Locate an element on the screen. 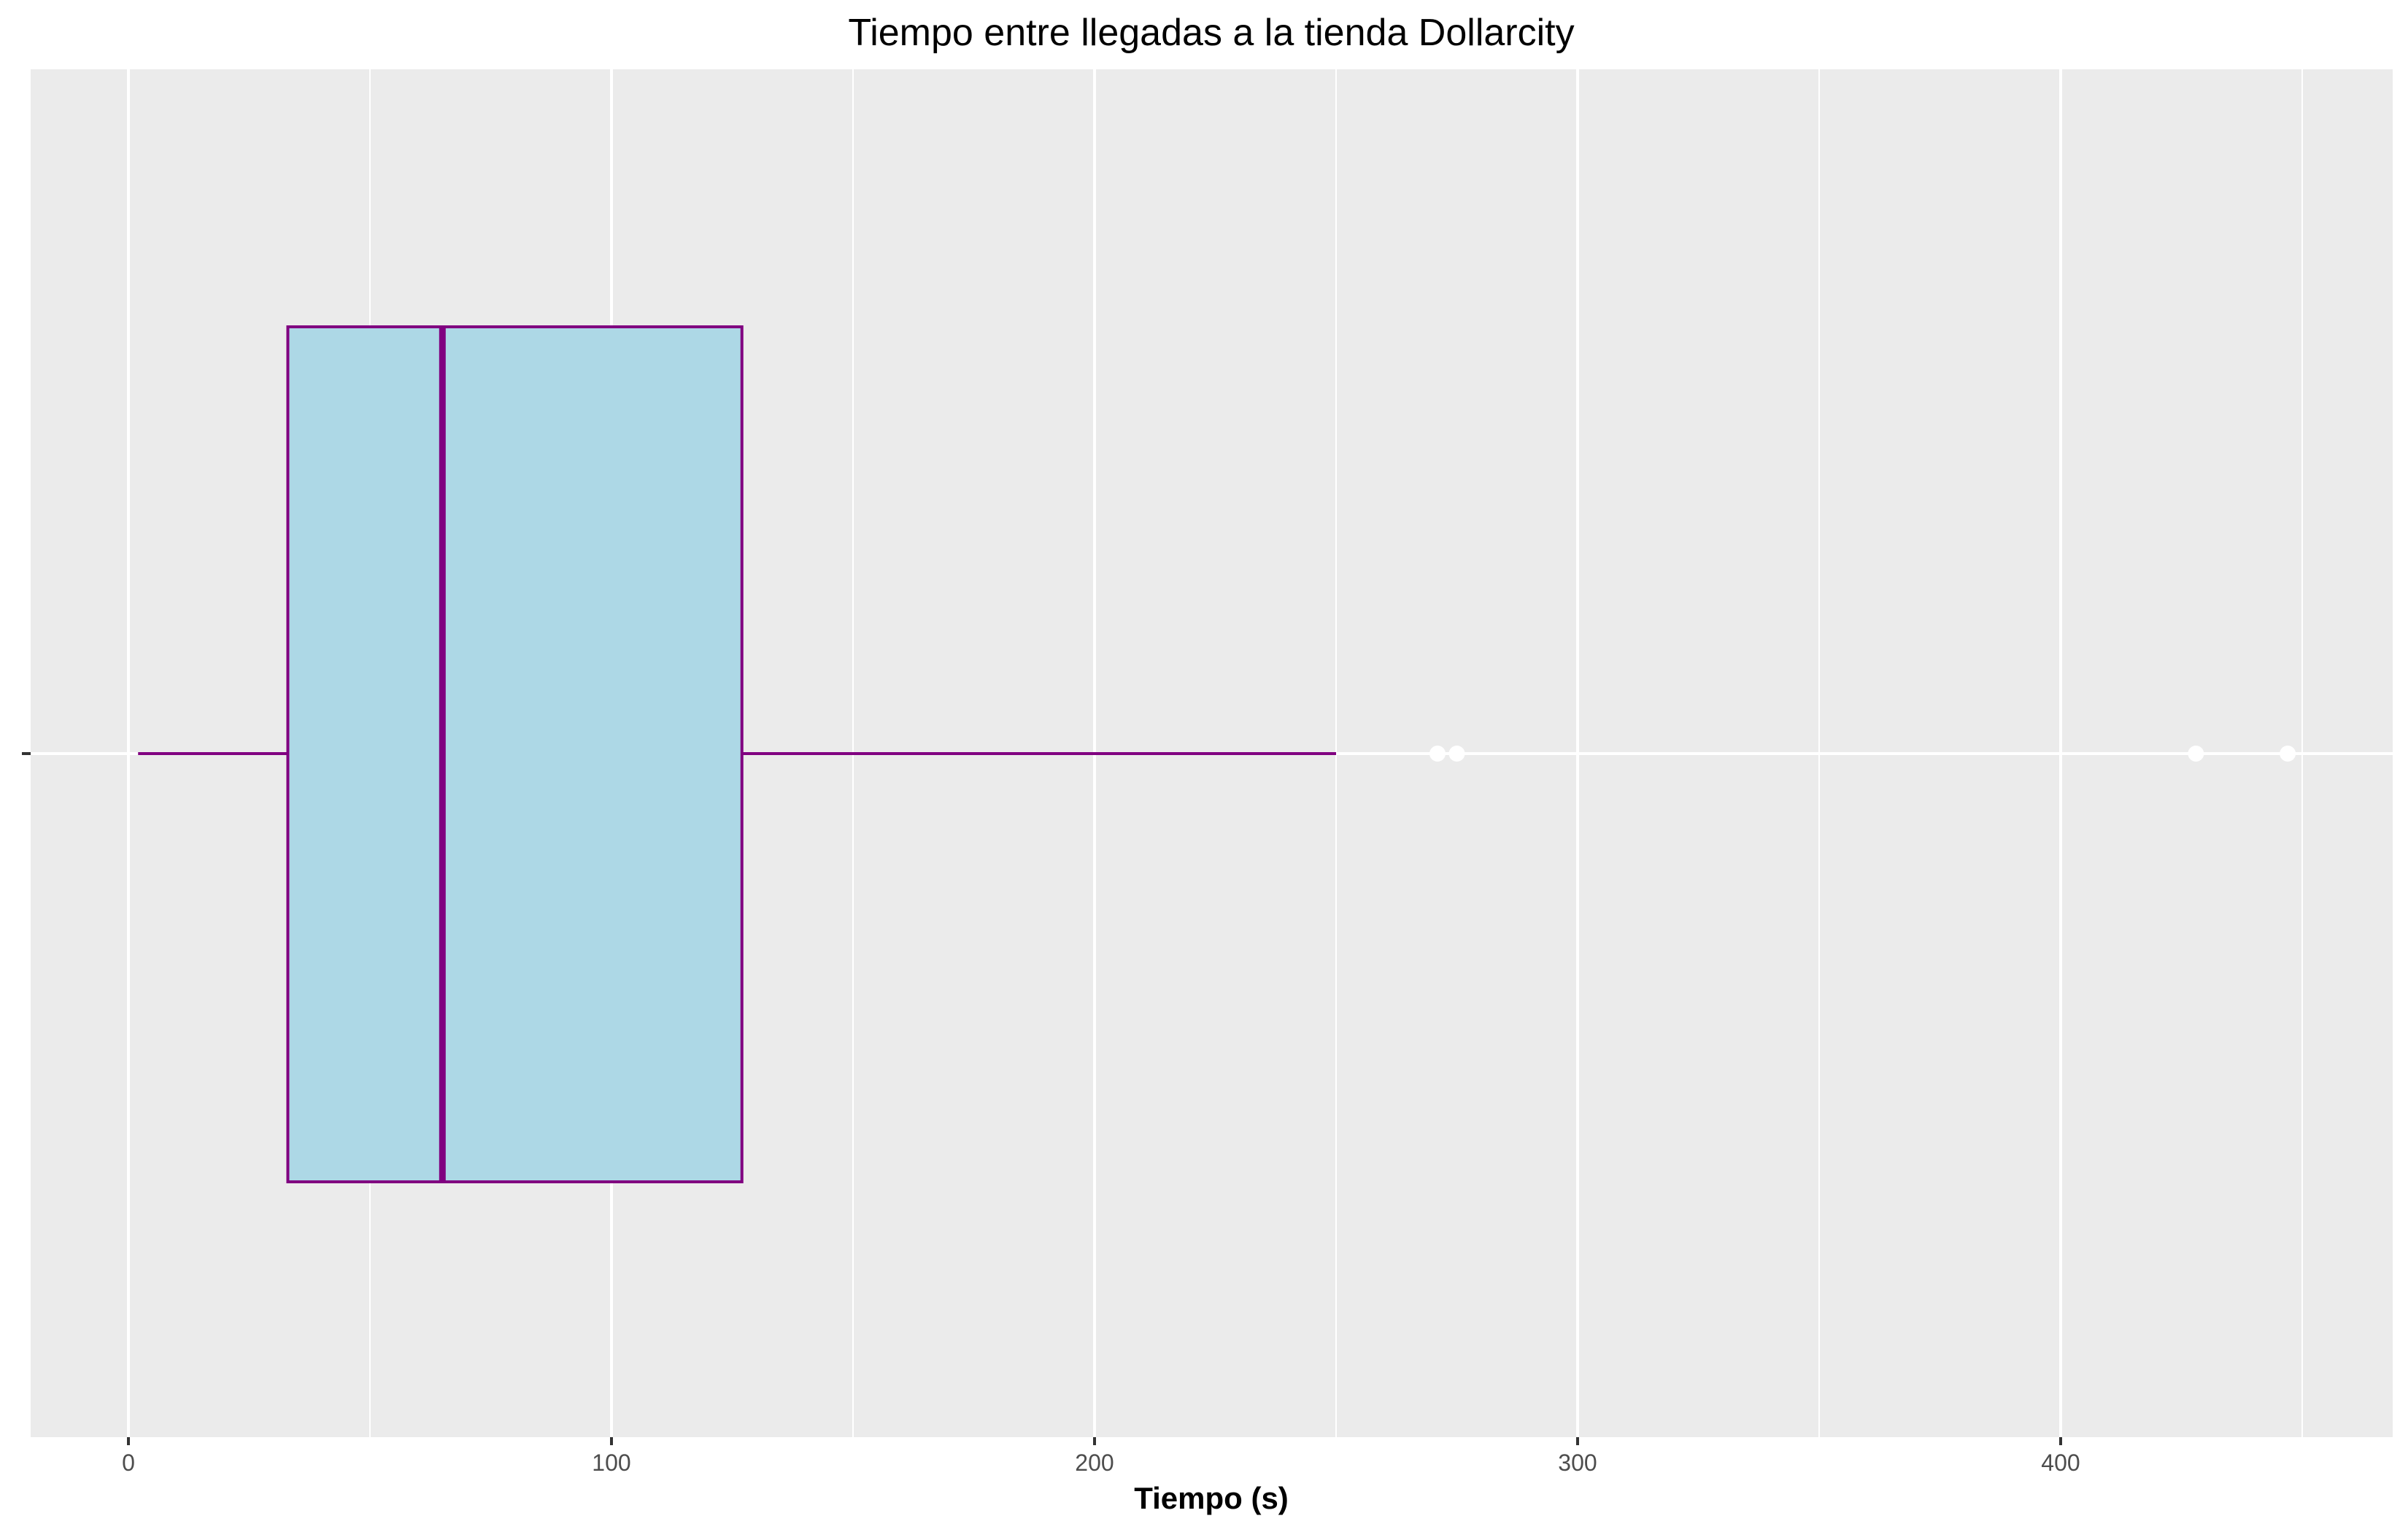  iqr-box is located at coordinates (515, 754).